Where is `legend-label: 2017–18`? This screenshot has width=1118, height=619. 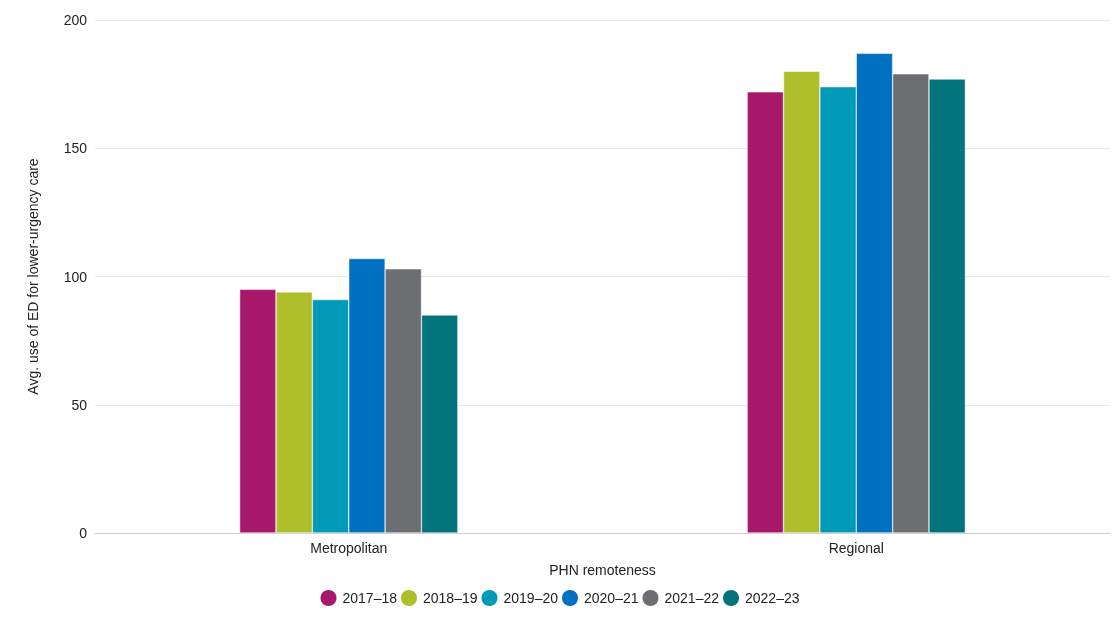
legend-label: 2017–18 is located at coordinates (370, 598).